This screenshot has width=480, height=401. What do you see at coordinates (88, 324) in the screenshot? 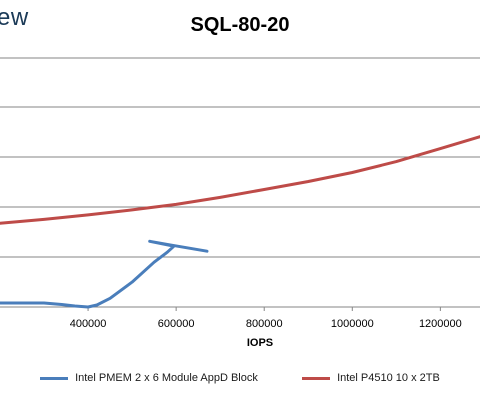
I see `x-tick-label-0: 400000` at bounding box center [88, 324].